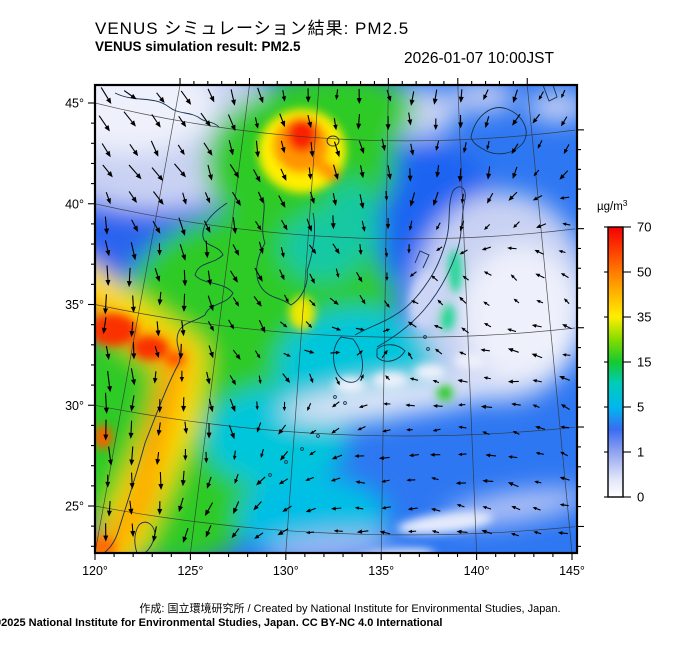 The image size is (700, 649). I want to click on forecast-timestamp: 2026-01-07 10:00JST, so click(479, 58).